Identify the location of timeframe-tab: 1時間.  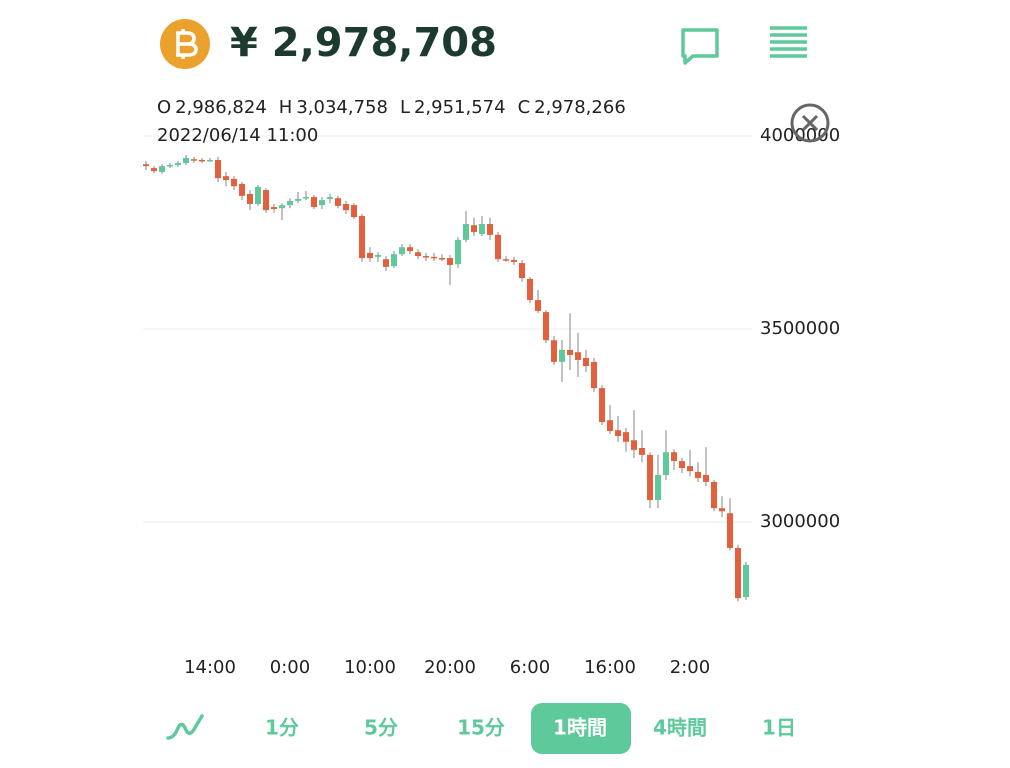
(580, 728).